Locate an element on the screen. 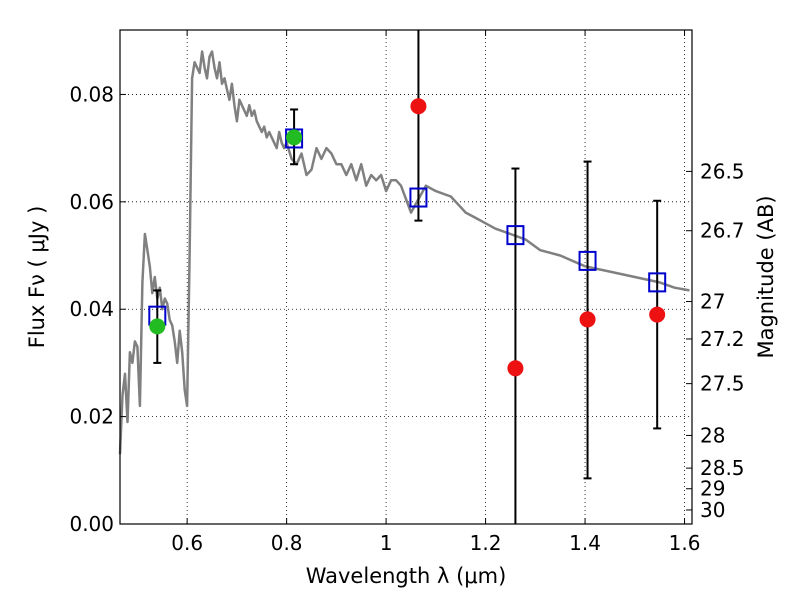  mag-tick-label: 28.5 is located at coordinates (722, 468).